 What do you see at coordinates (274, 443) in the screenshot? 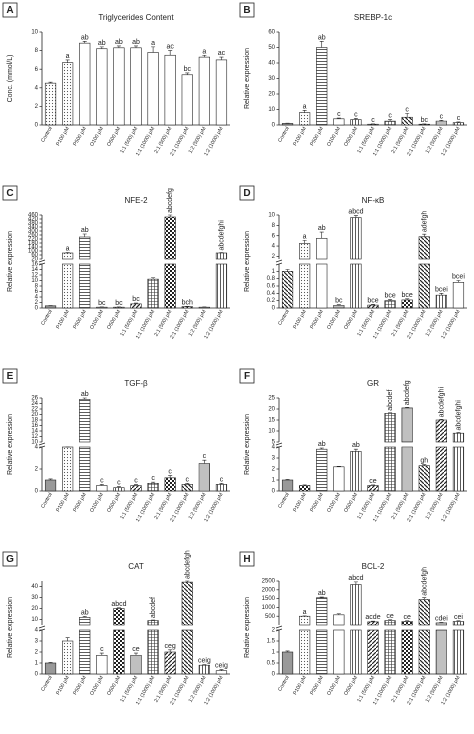
I see `y-tick-label: 5` at bounding box center [274, 443].